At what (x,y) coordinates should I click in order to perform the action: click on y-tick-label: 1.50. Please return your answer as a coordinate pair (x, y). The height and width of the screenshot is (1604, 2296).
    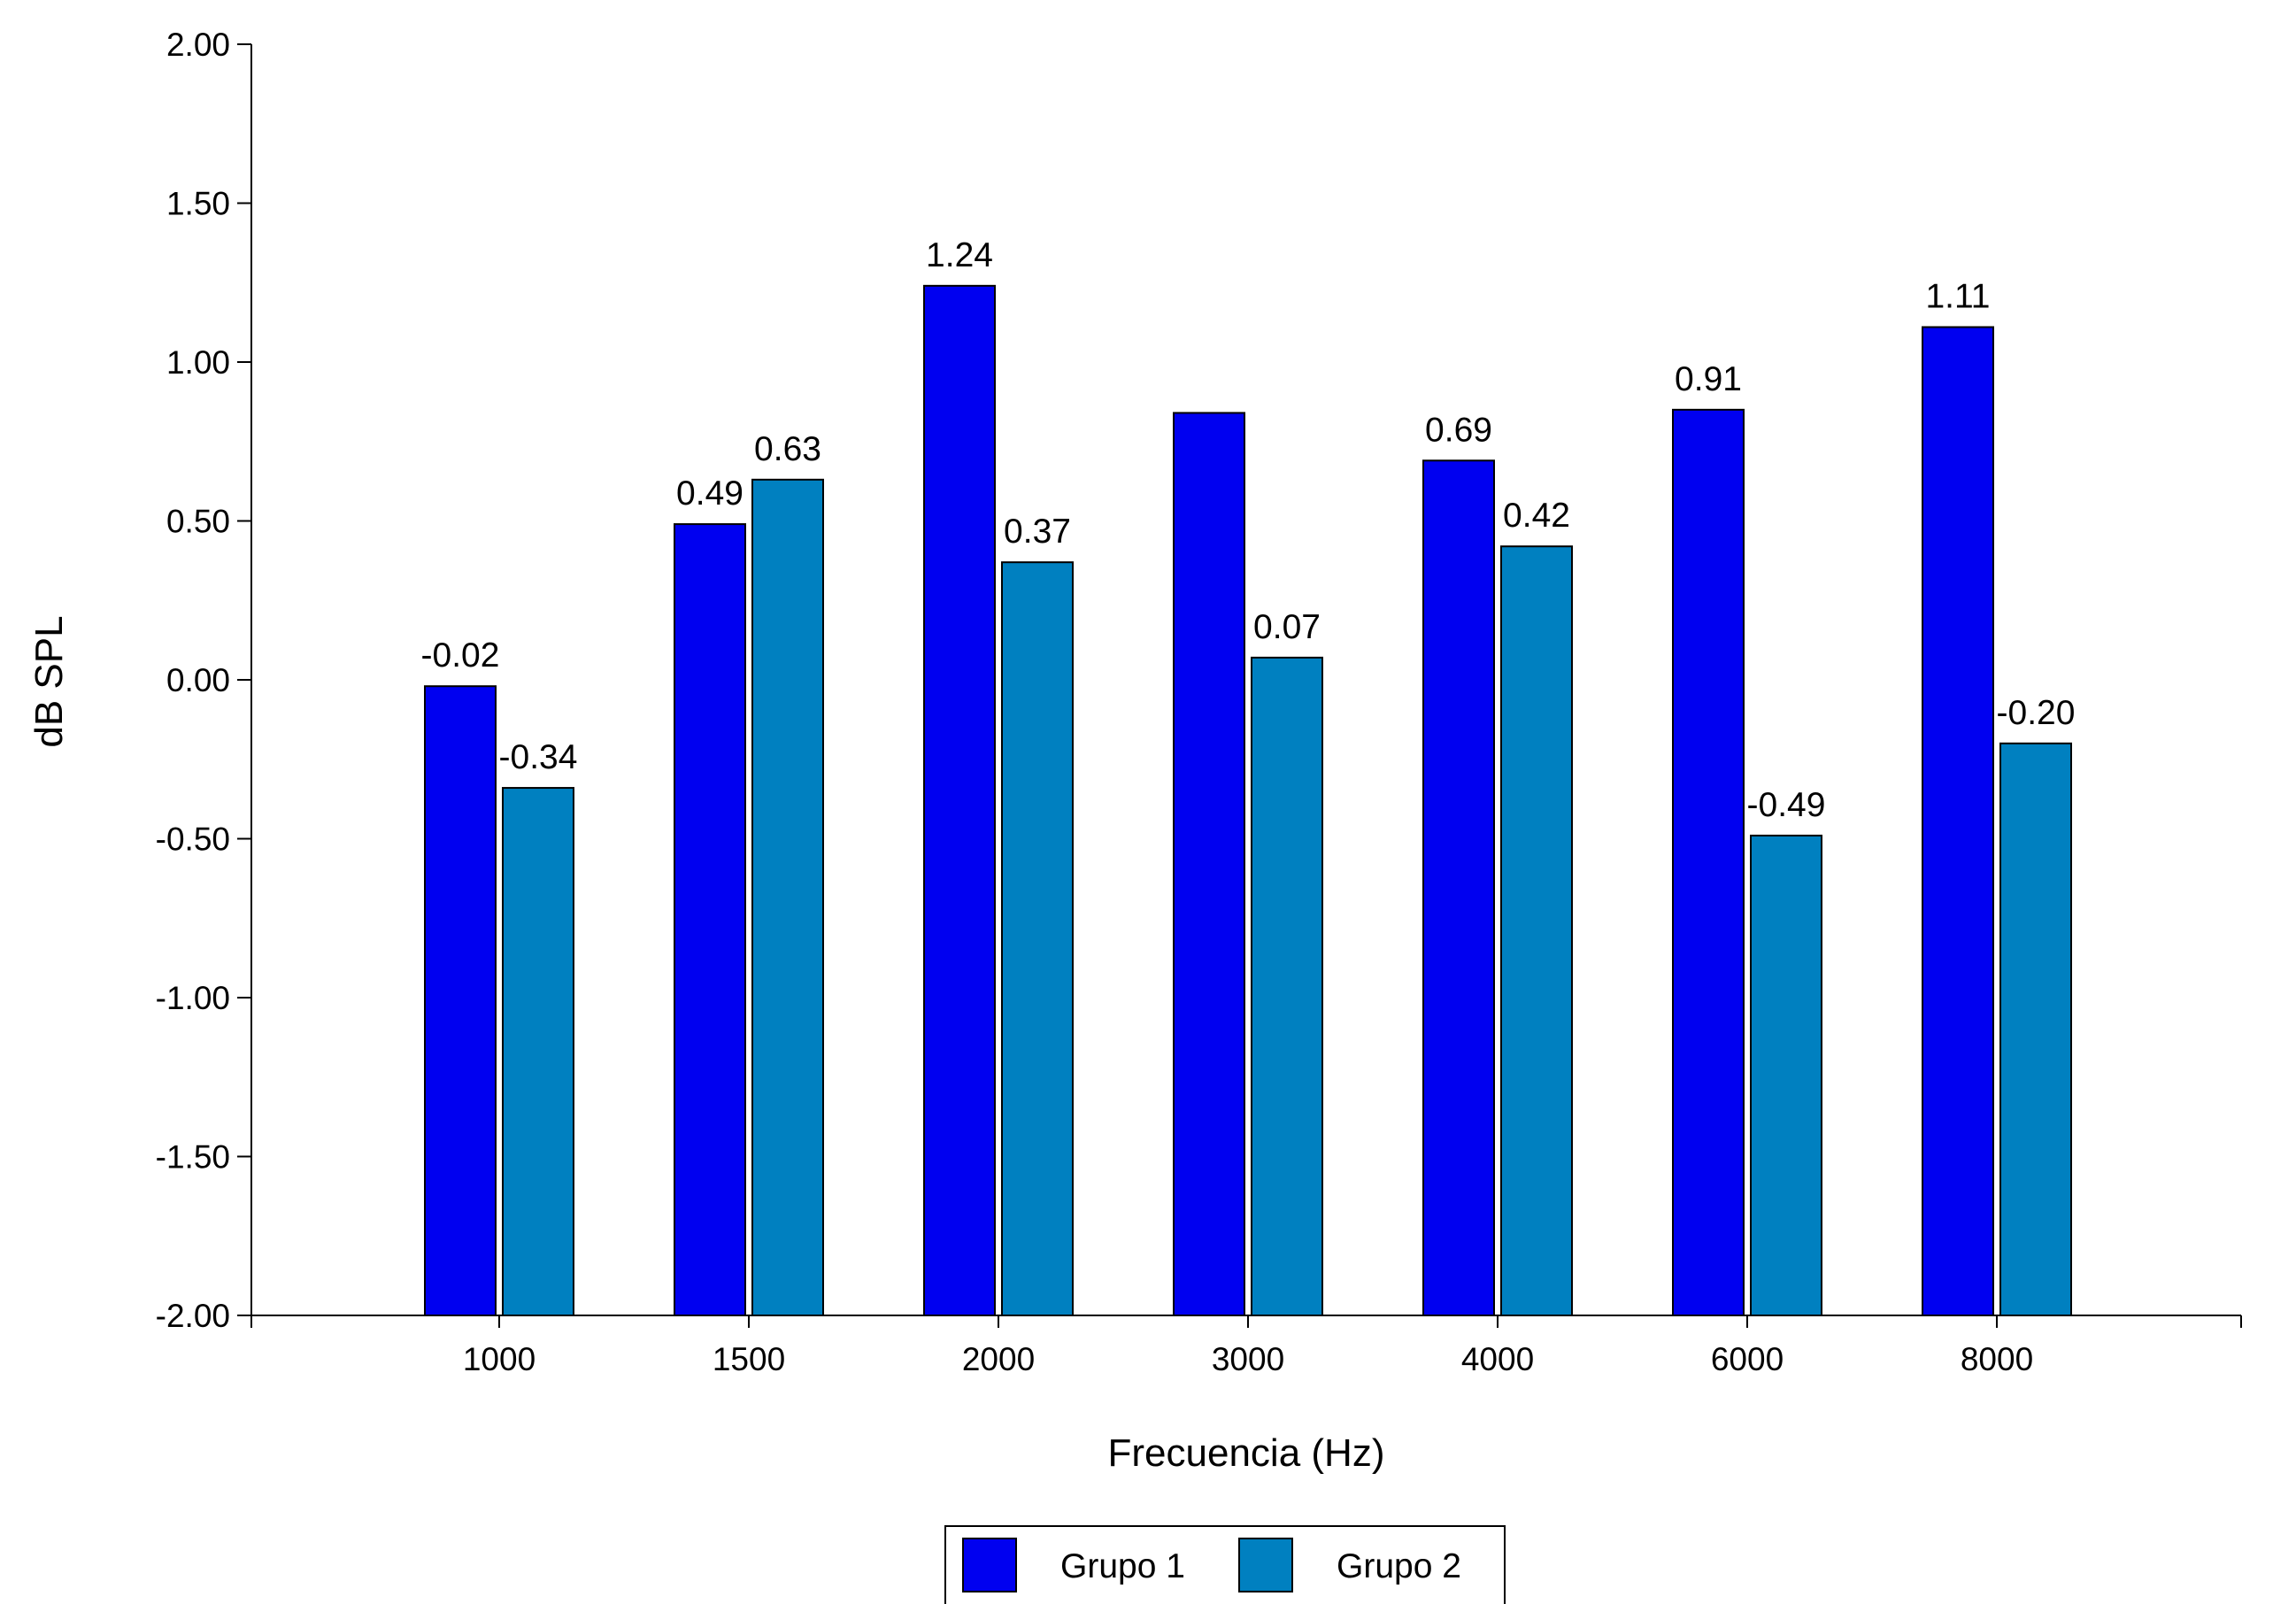
    Looking at the image, I should click on (198, 204).